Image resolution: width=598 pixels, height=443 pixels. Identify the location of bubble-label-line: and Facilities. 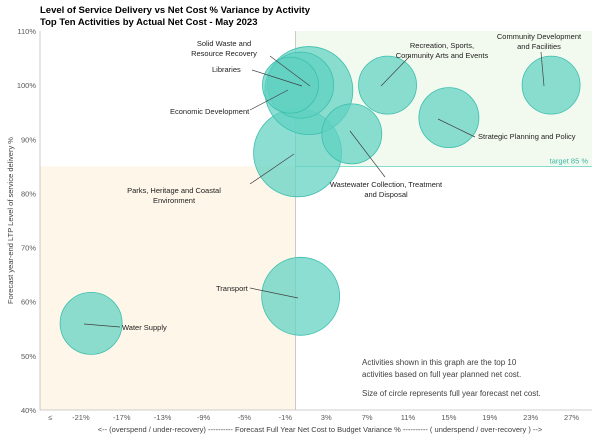
(539, 46).